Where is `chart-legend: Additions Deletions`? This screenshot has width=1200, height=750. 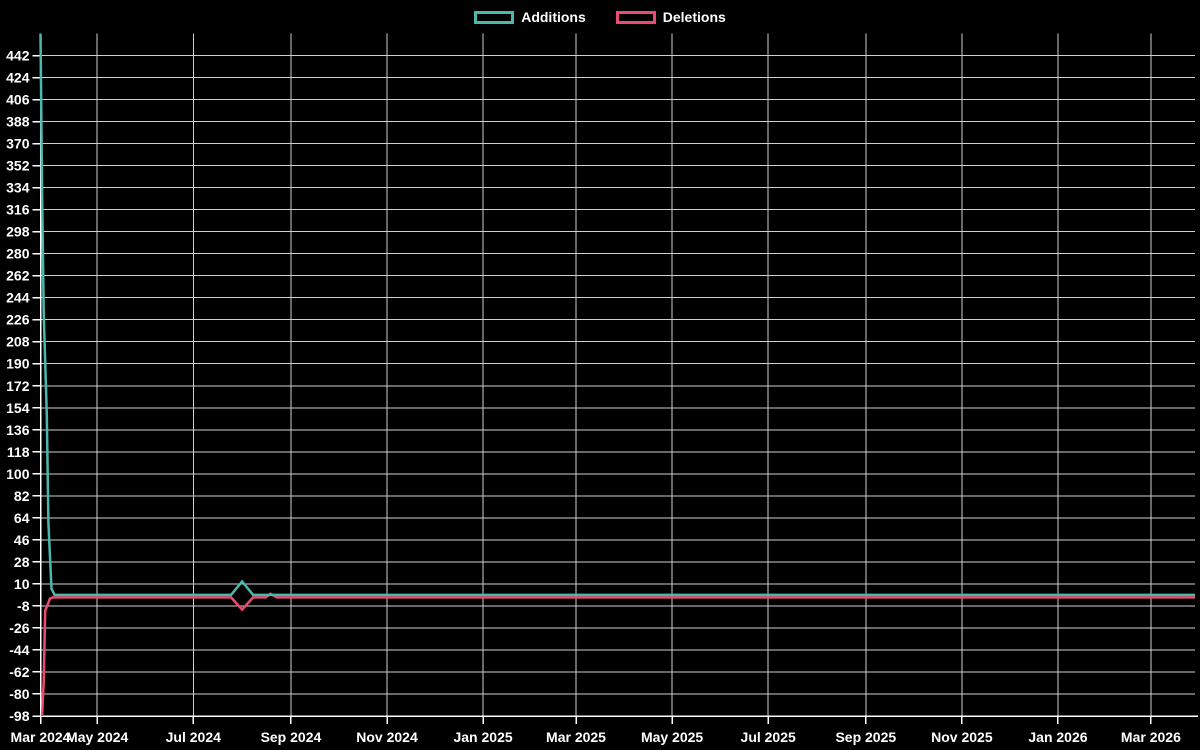
chart-legend: Additions Deletions is located at coordinates (600, 17).